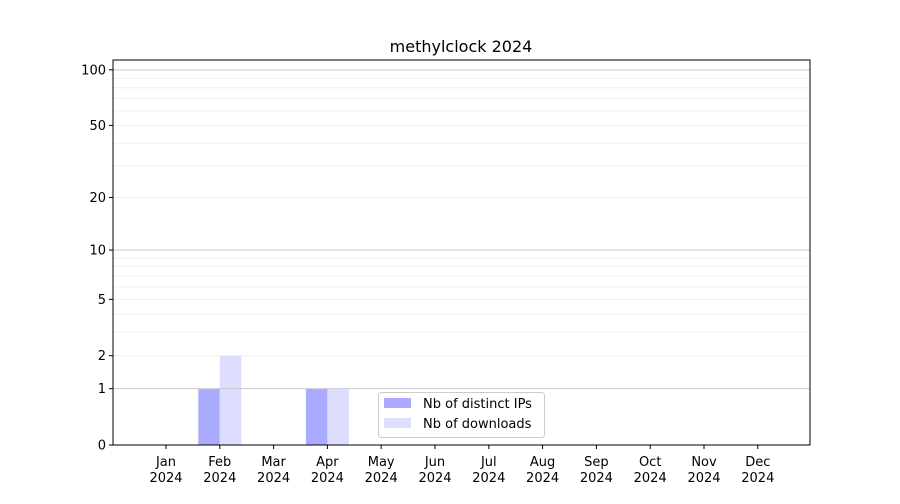 The height and width of the screenshot is (504, 900). I want to click on x-tick-label: Jul, so click(488, 462).